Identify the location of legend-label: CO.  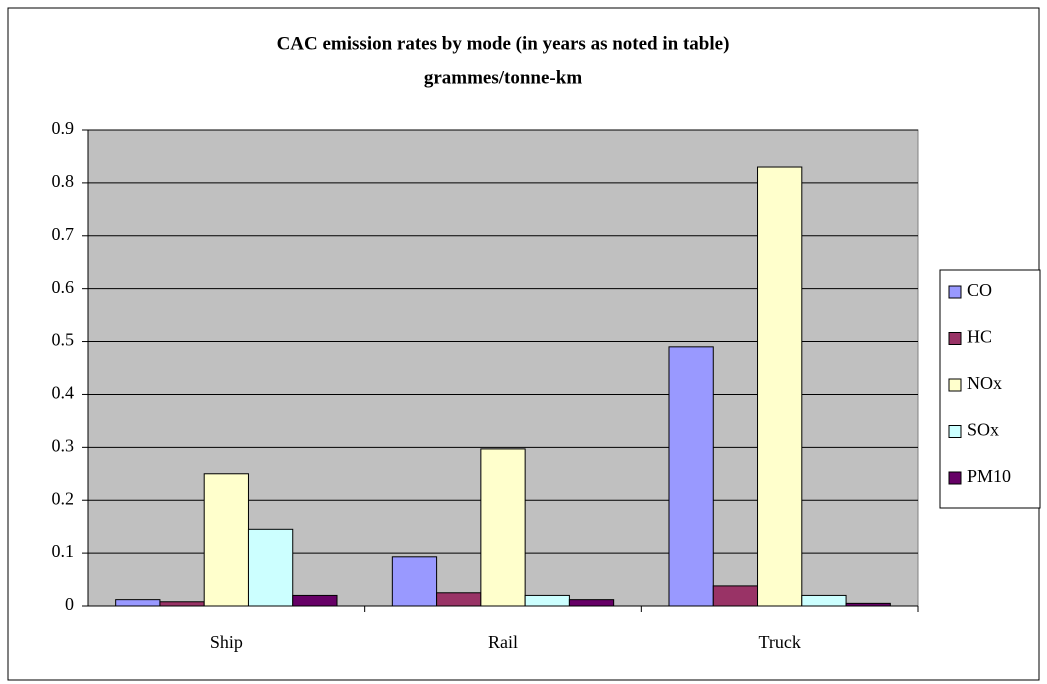
(979, 290).